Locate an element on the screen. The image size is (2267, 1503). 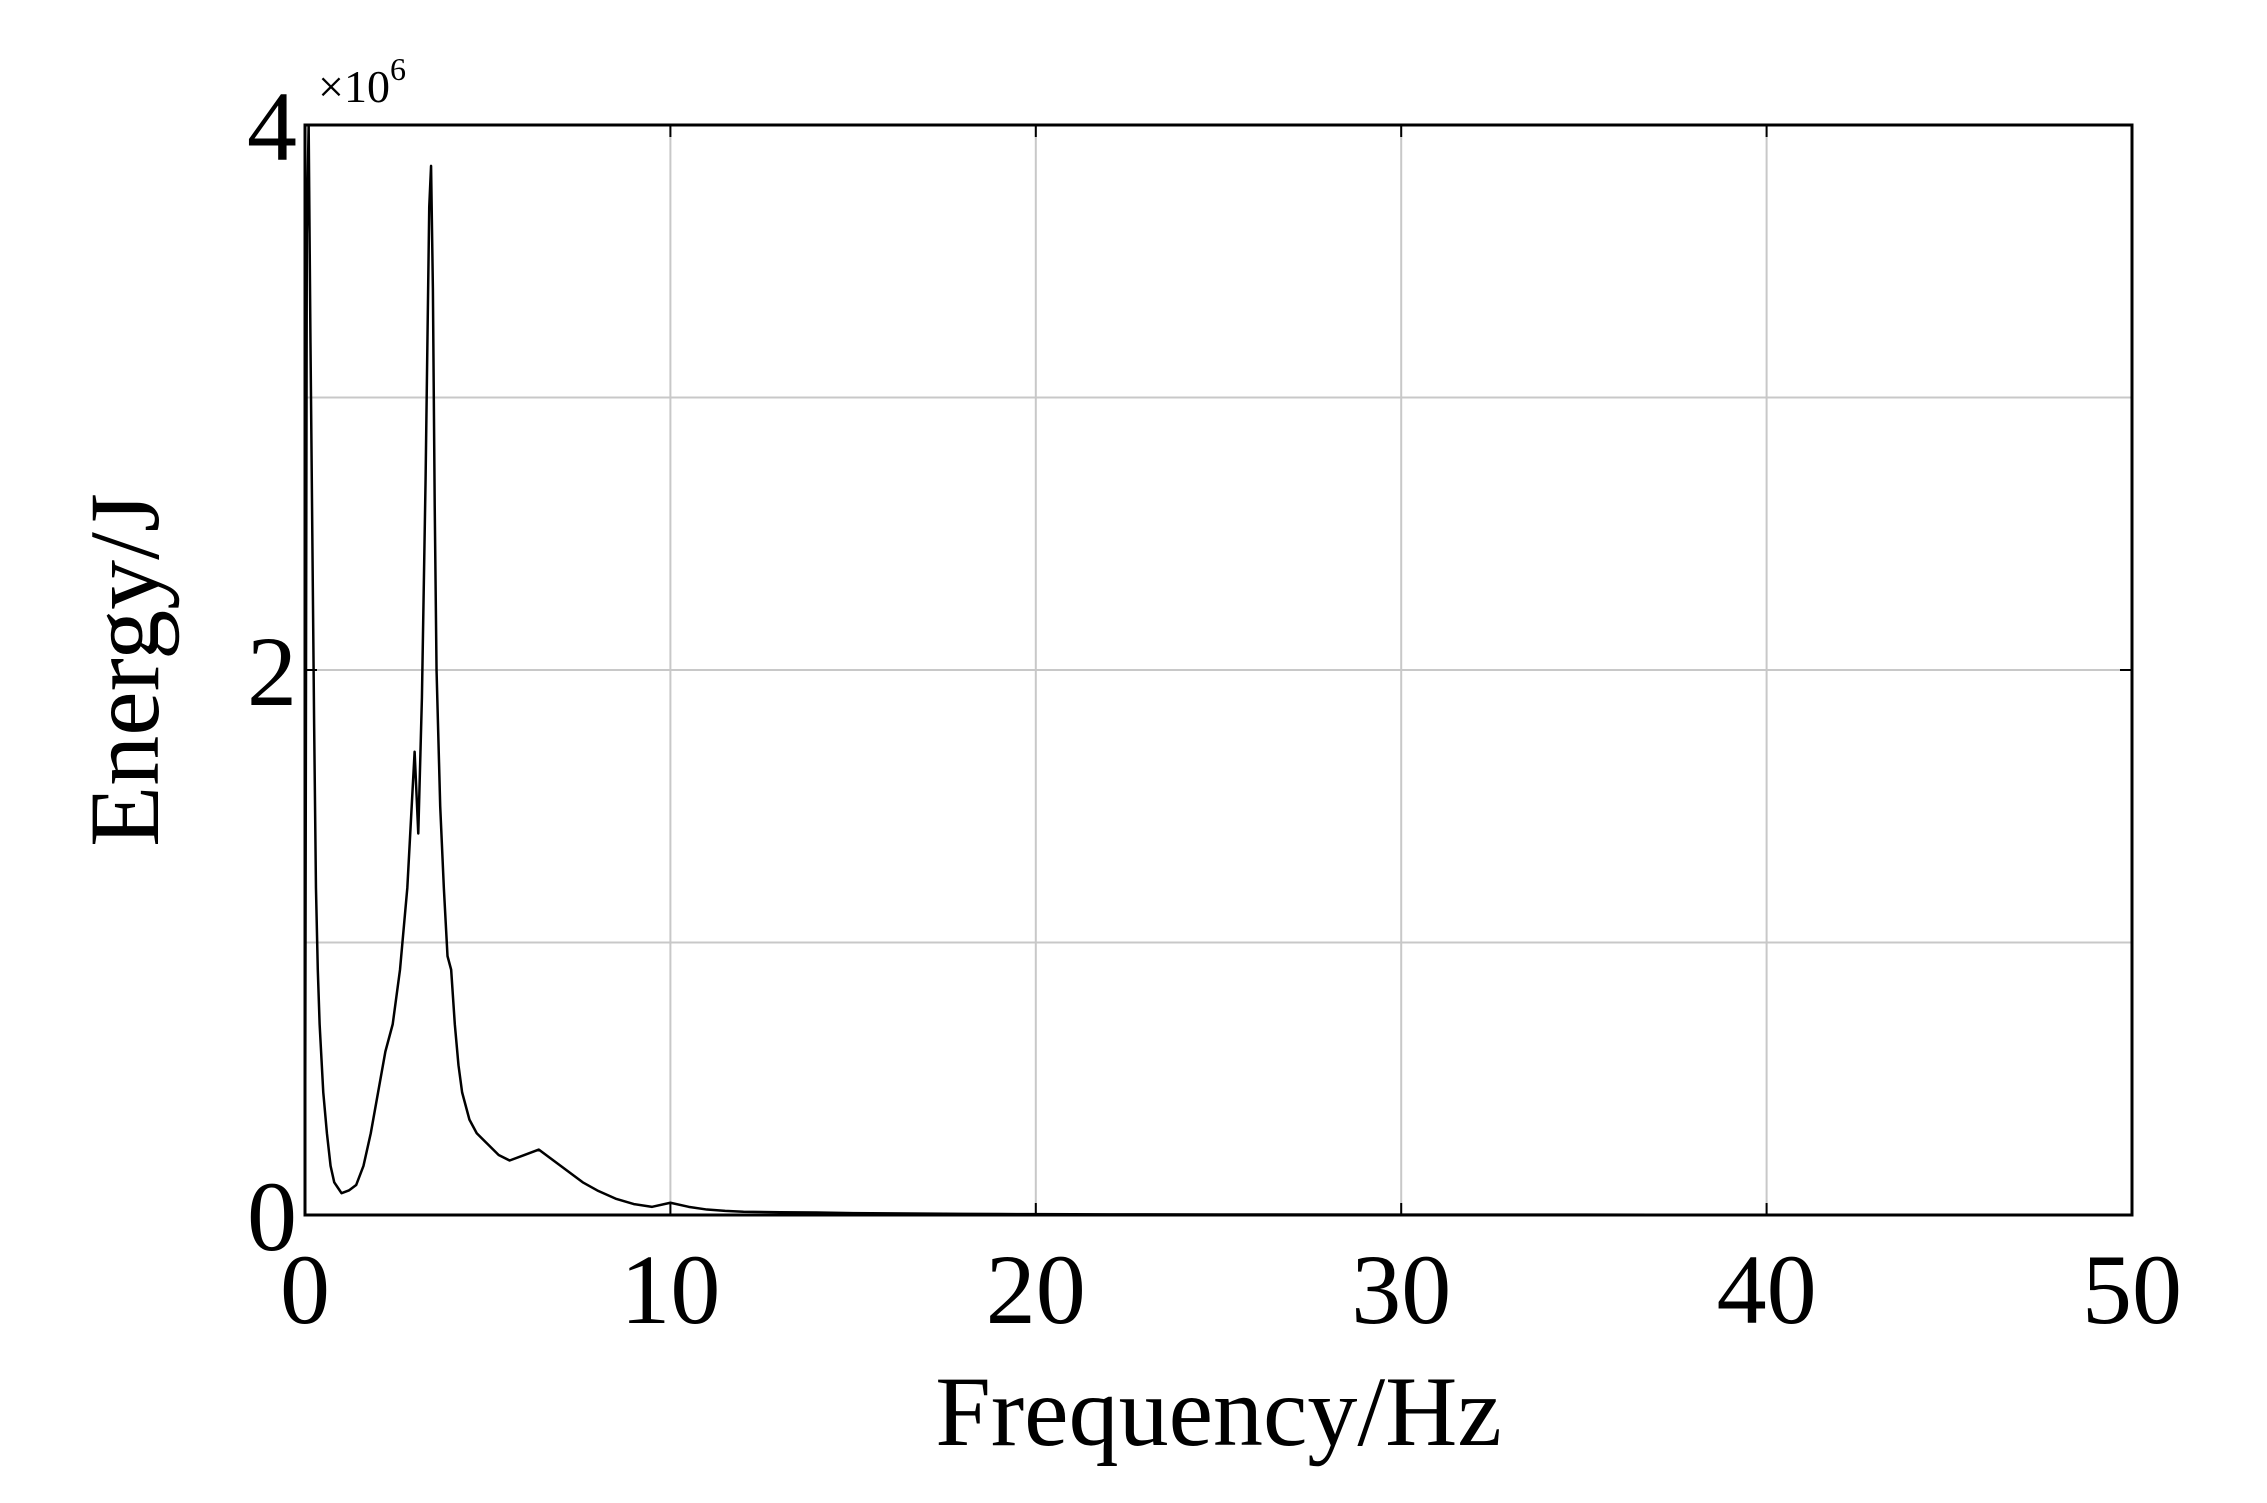
x-tick-label: 40 is located at coordinates (1767, 1289).